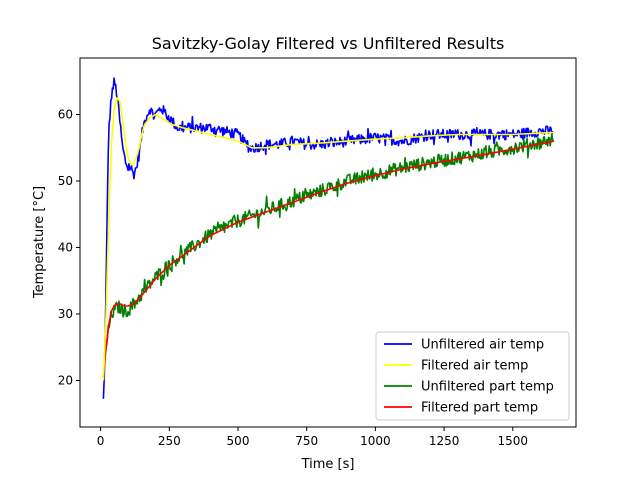  Describe the element at coordinates (482, 345) in the screenshot. I see `legend-label-0: Unfiltered air temp` at that location.